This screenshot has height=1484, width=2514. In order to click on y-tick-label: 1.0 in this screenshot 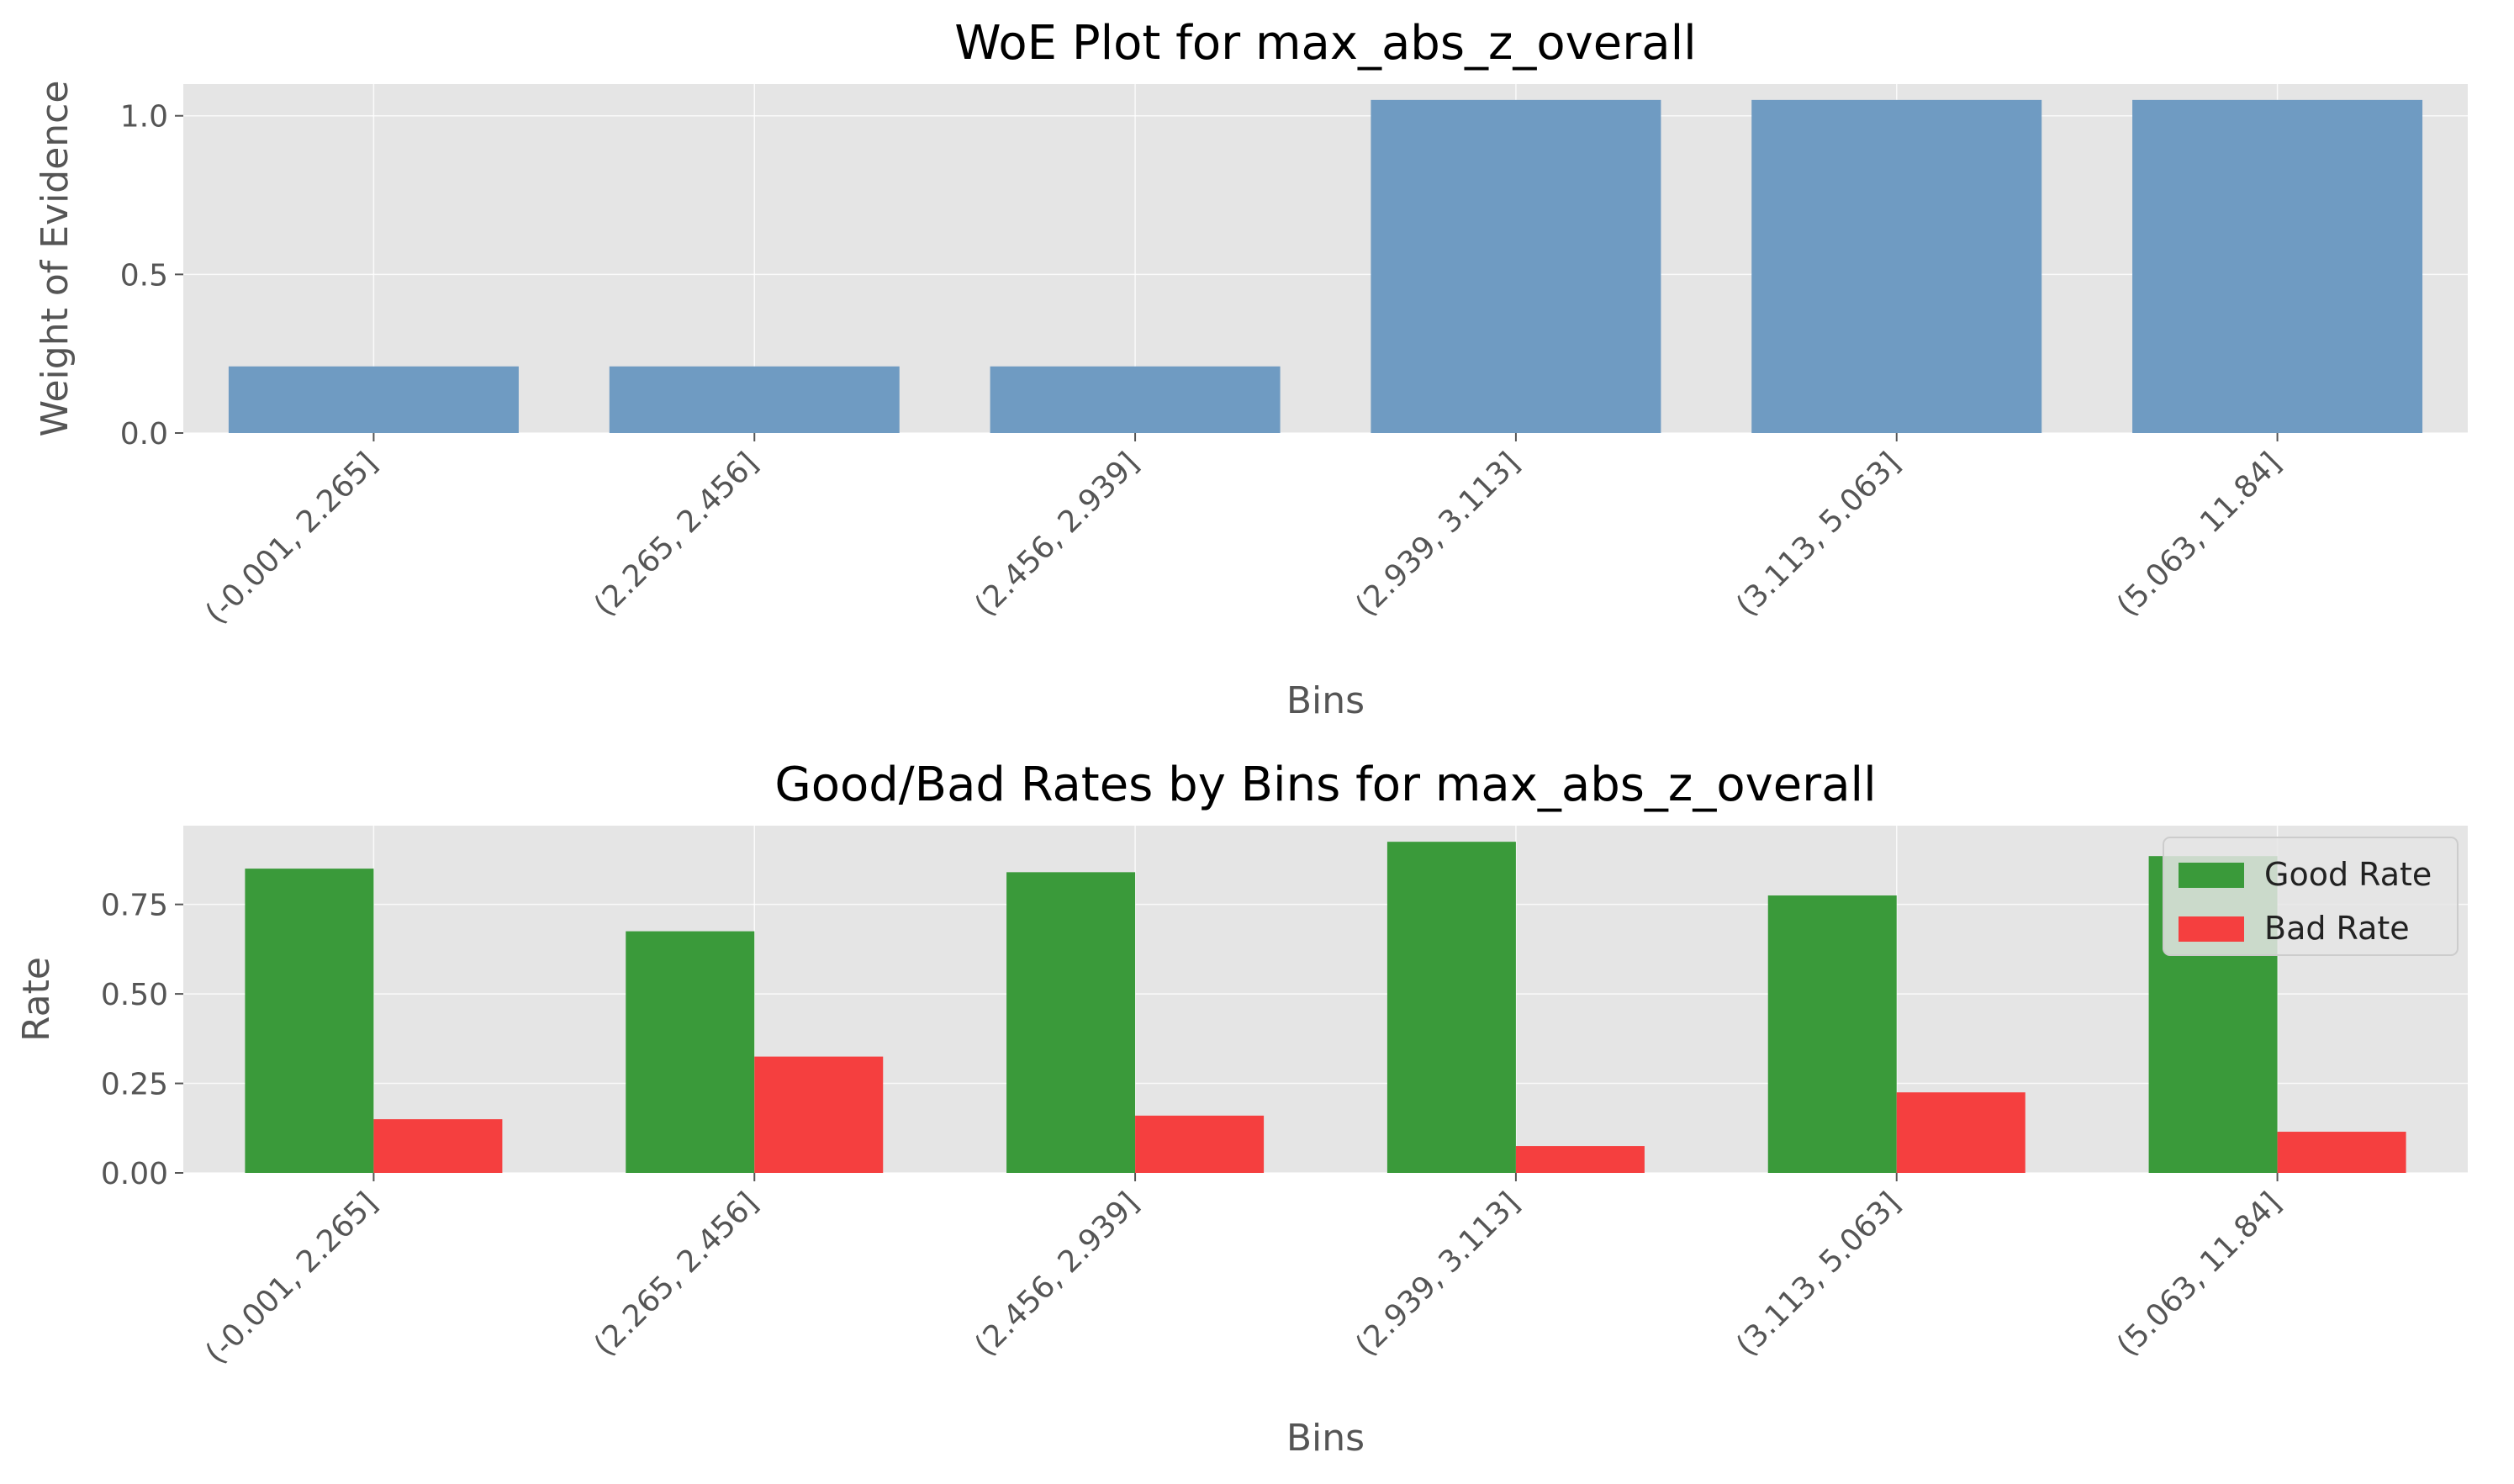, I will do `click(144, 117)`.